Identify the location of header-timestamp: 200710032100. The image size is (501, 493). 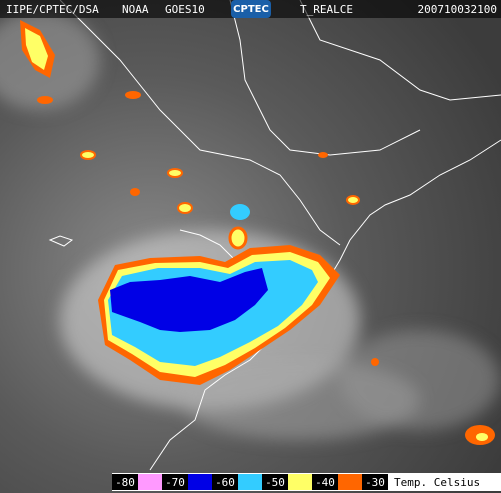
(457, 9).